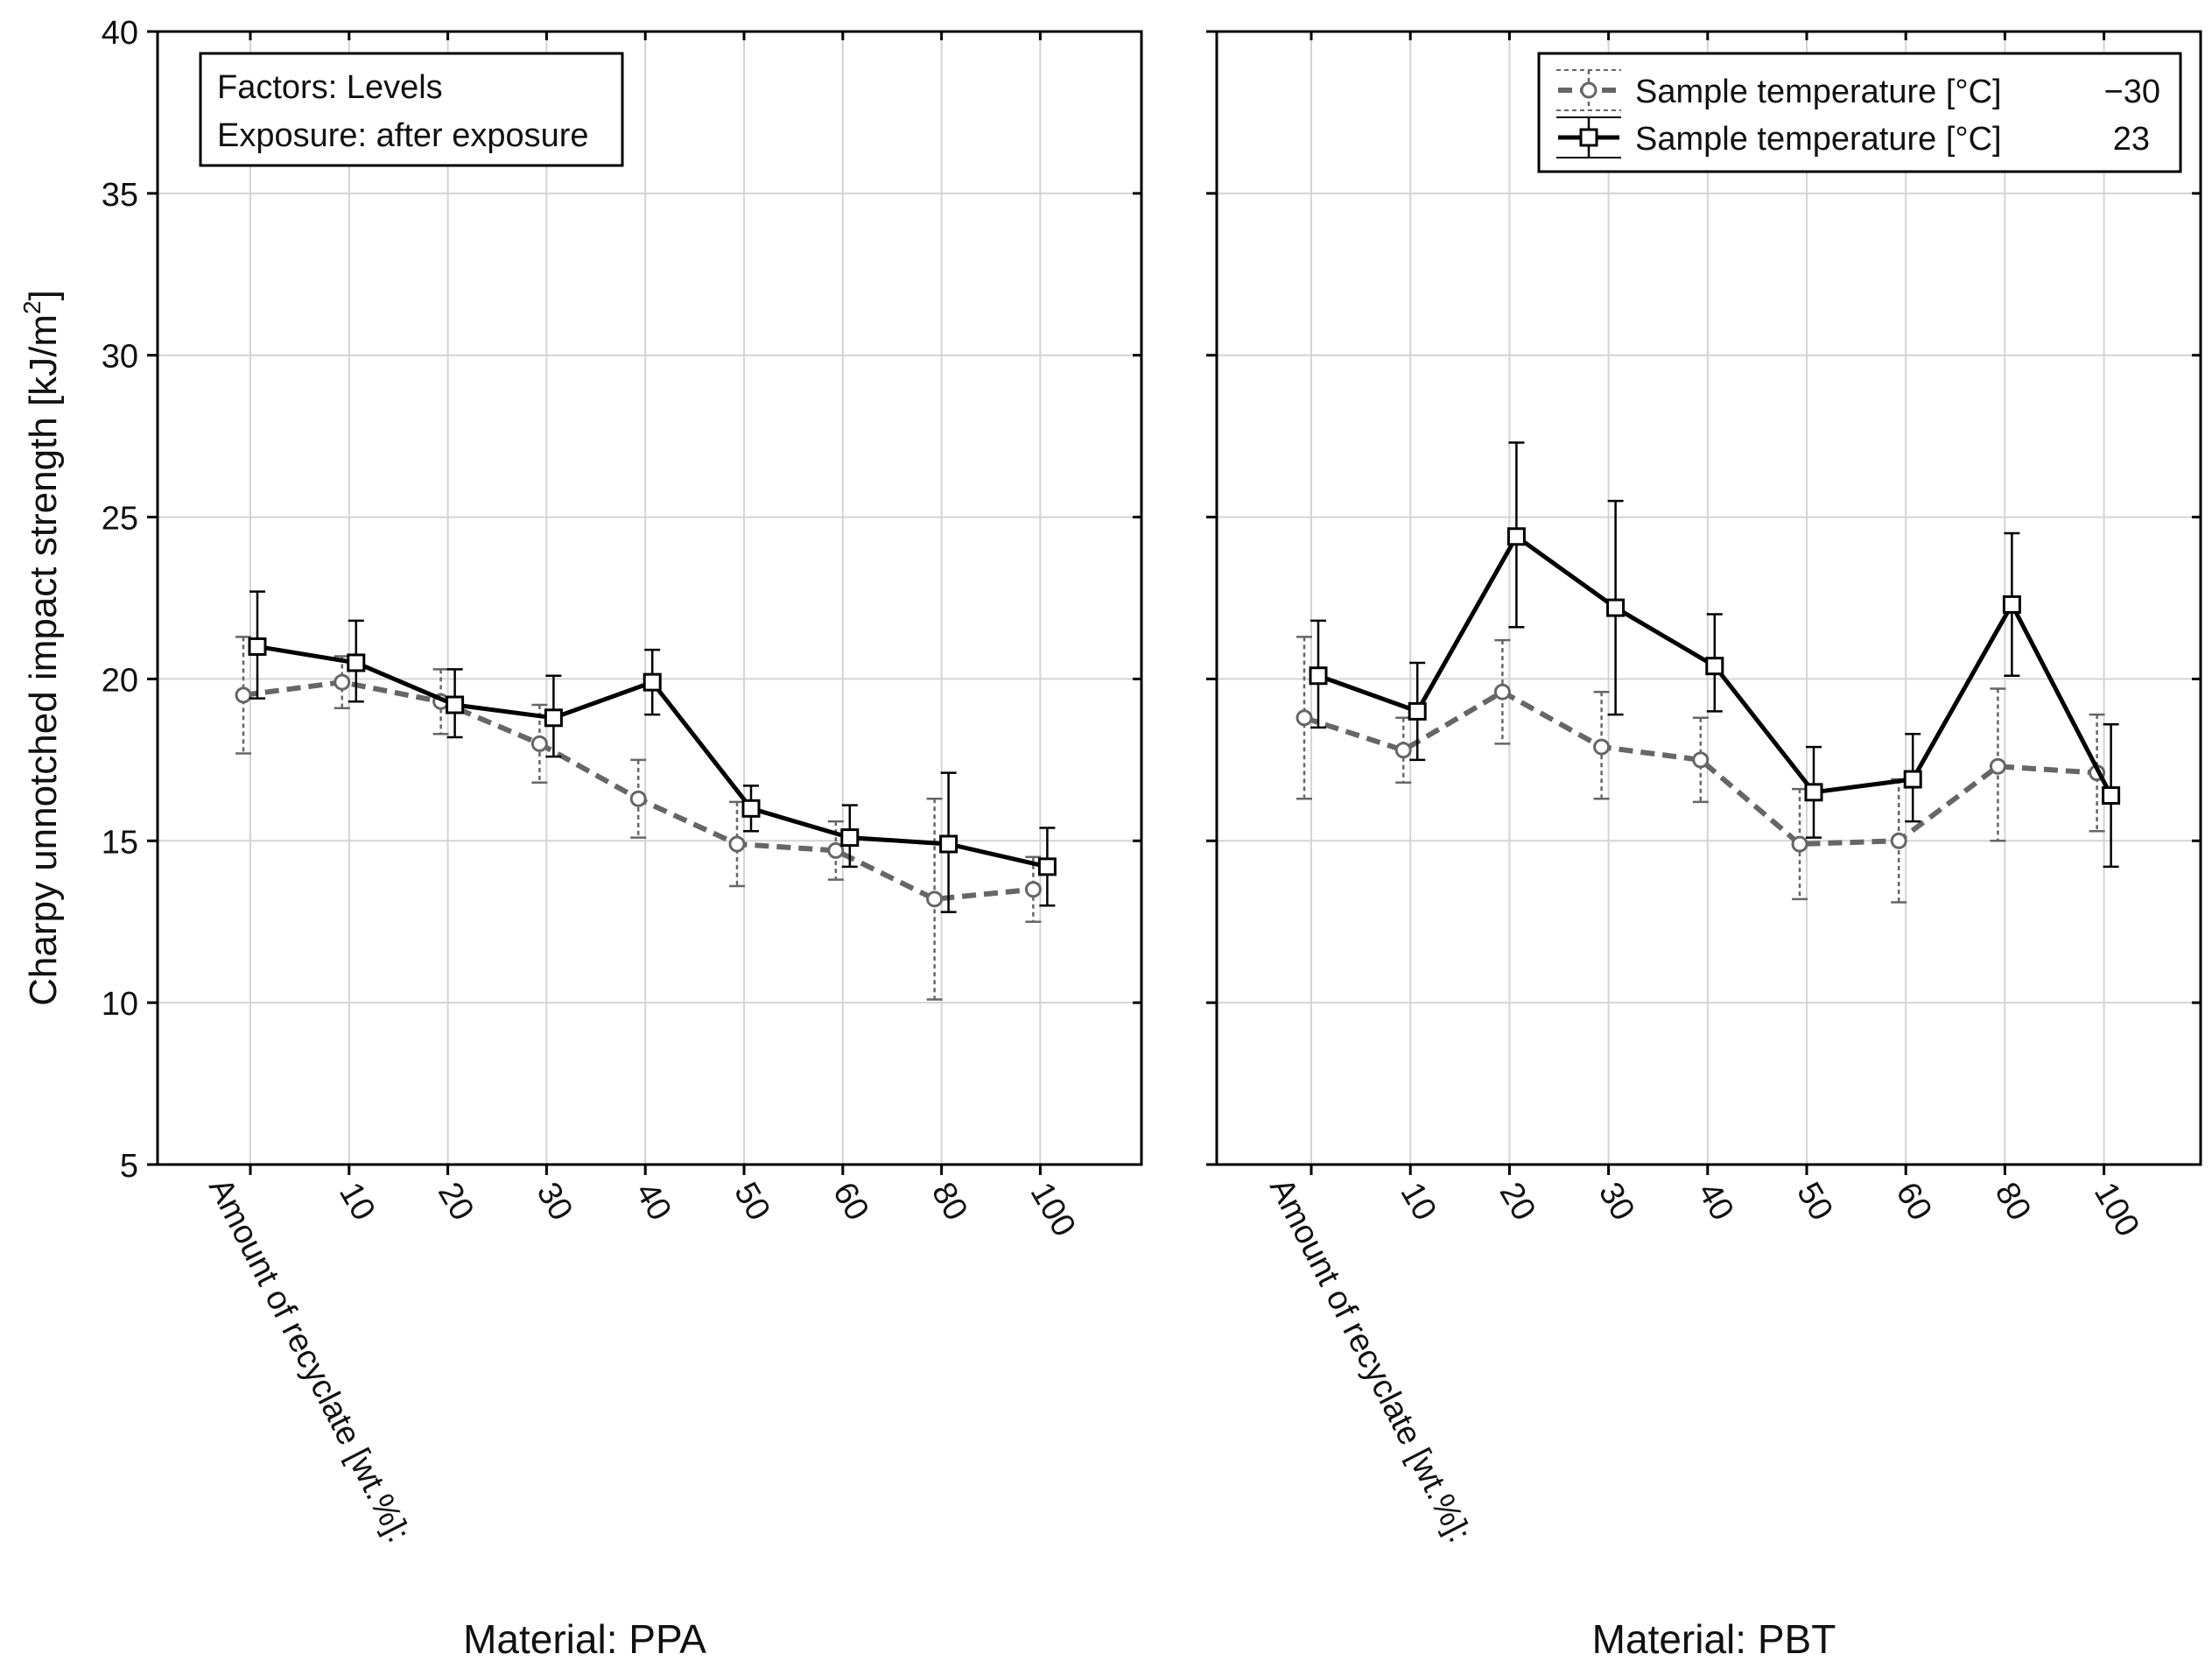 Image resolution: width=2212 pixels, height=1675 pixels. Describe the element at coordinates (120, 357) in the screenshot. I see `y-tick-label: 30` at that location.